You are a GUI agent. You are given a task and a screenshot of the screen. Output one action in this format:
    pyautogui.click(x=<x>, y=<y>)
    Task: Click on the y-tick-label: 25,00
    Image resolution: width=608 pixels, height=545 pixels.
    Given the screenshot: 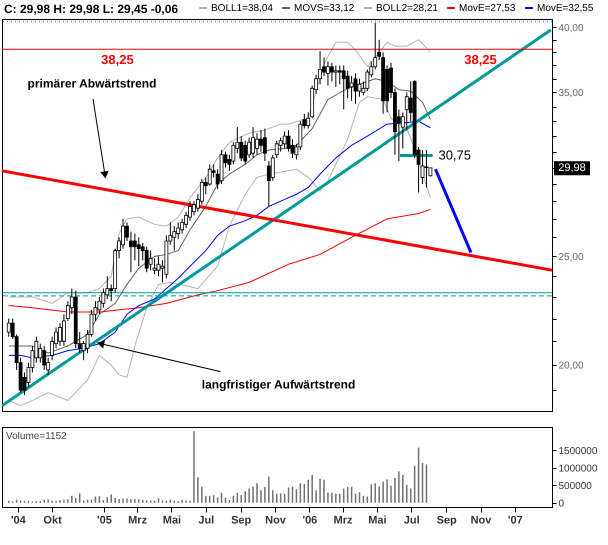 What is the action you would take?
    pyautogui.click(x=571, y=257)
    